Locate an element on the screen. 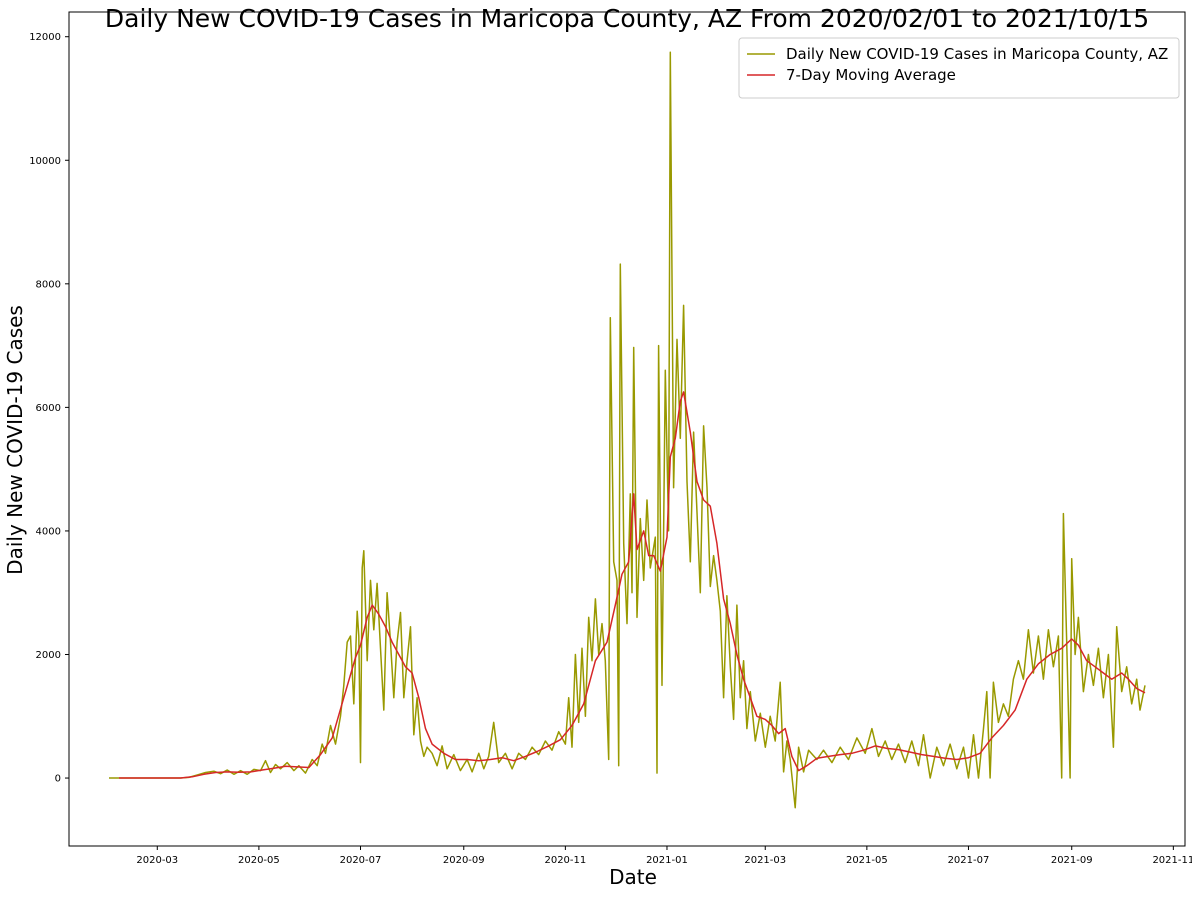  x-tick-label: 2021-03 is located at coordinates (765, 860).